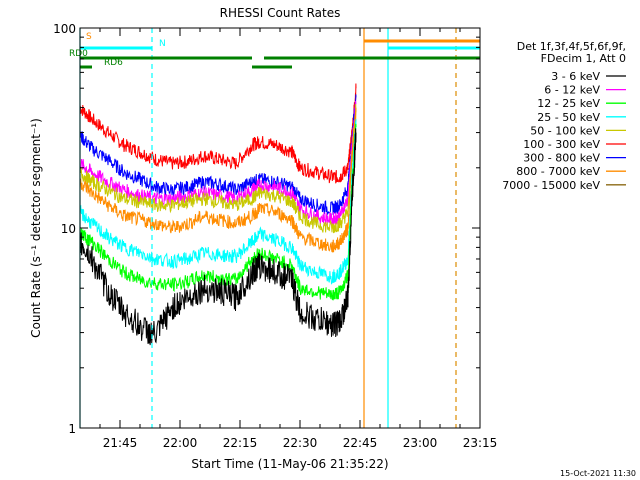 The width and height of the screenshot is (640, 480). What do you see at coordinates (561, 158) in the screenshot?
I see `legend-label-7: 300 - 800 keV` at bounding box center [561, 158].